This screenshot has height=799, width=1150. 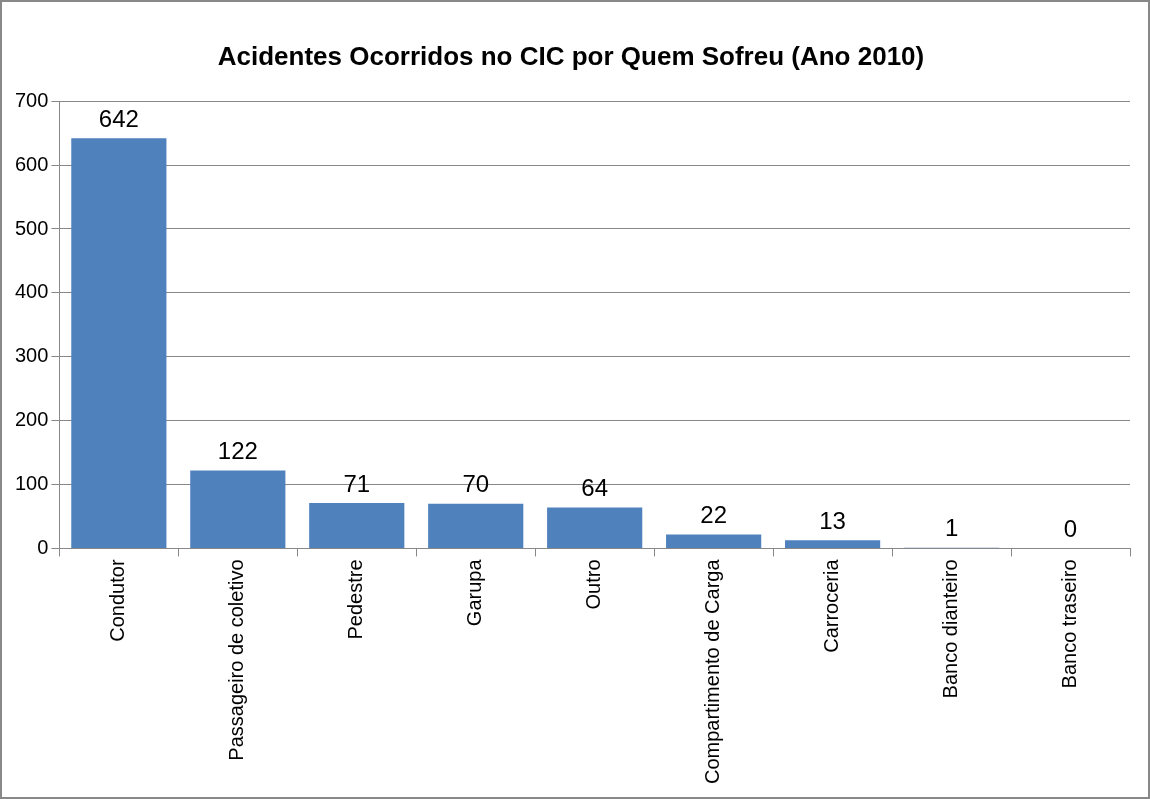 What do you see at coordinates (357, 483) in the screenshot?
I see `data-label: 71` at bounding box center [357, 483].